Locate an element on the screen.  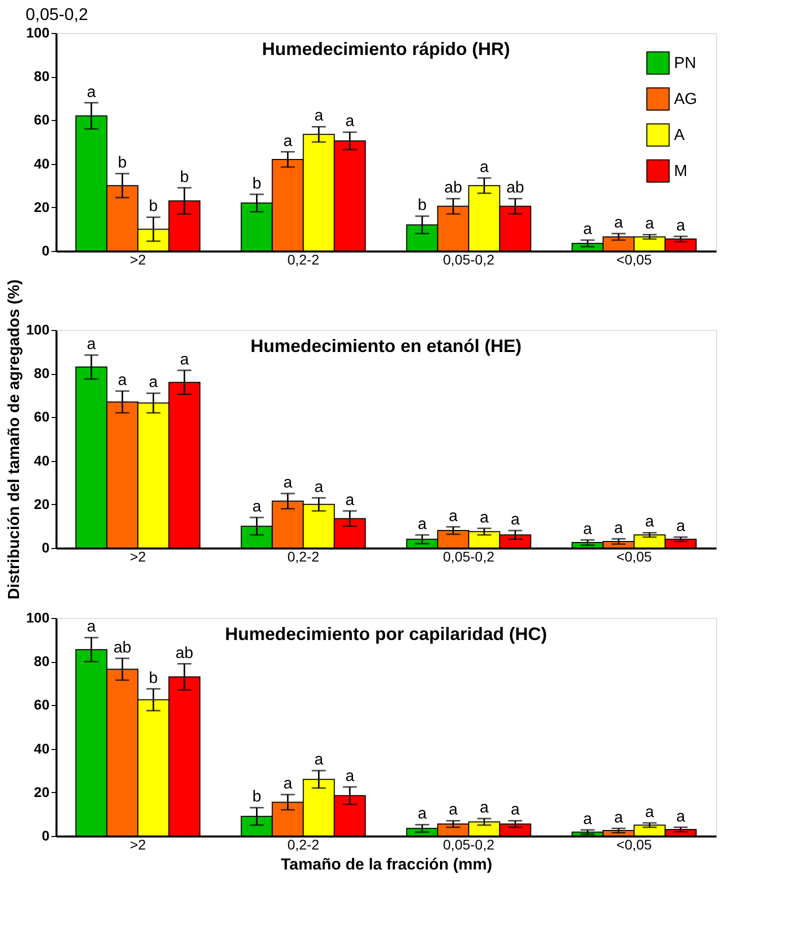
legend-label: M is located at coordinates (681, 171).